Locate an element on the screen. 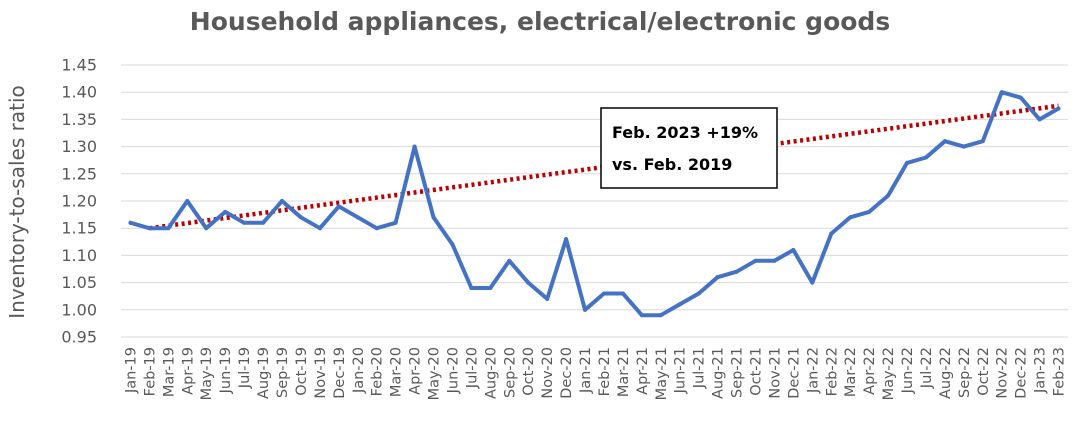 The width and height of the screenshot is (1080, 431). x-tick-label: Aug-22 is located at coordinates (946, 373).